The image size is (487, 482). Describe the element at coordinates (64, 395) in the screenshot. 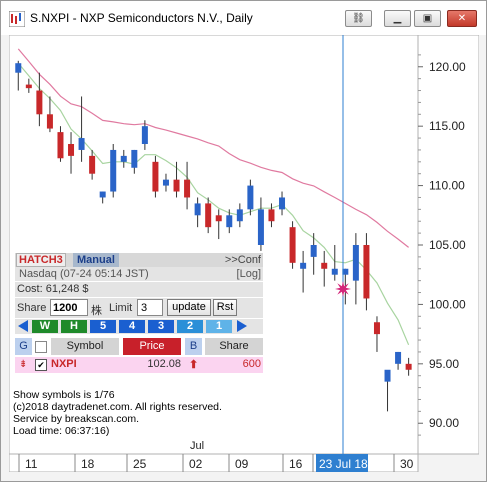

I see `info-symbols: Show symbols is 1/76` at that location.